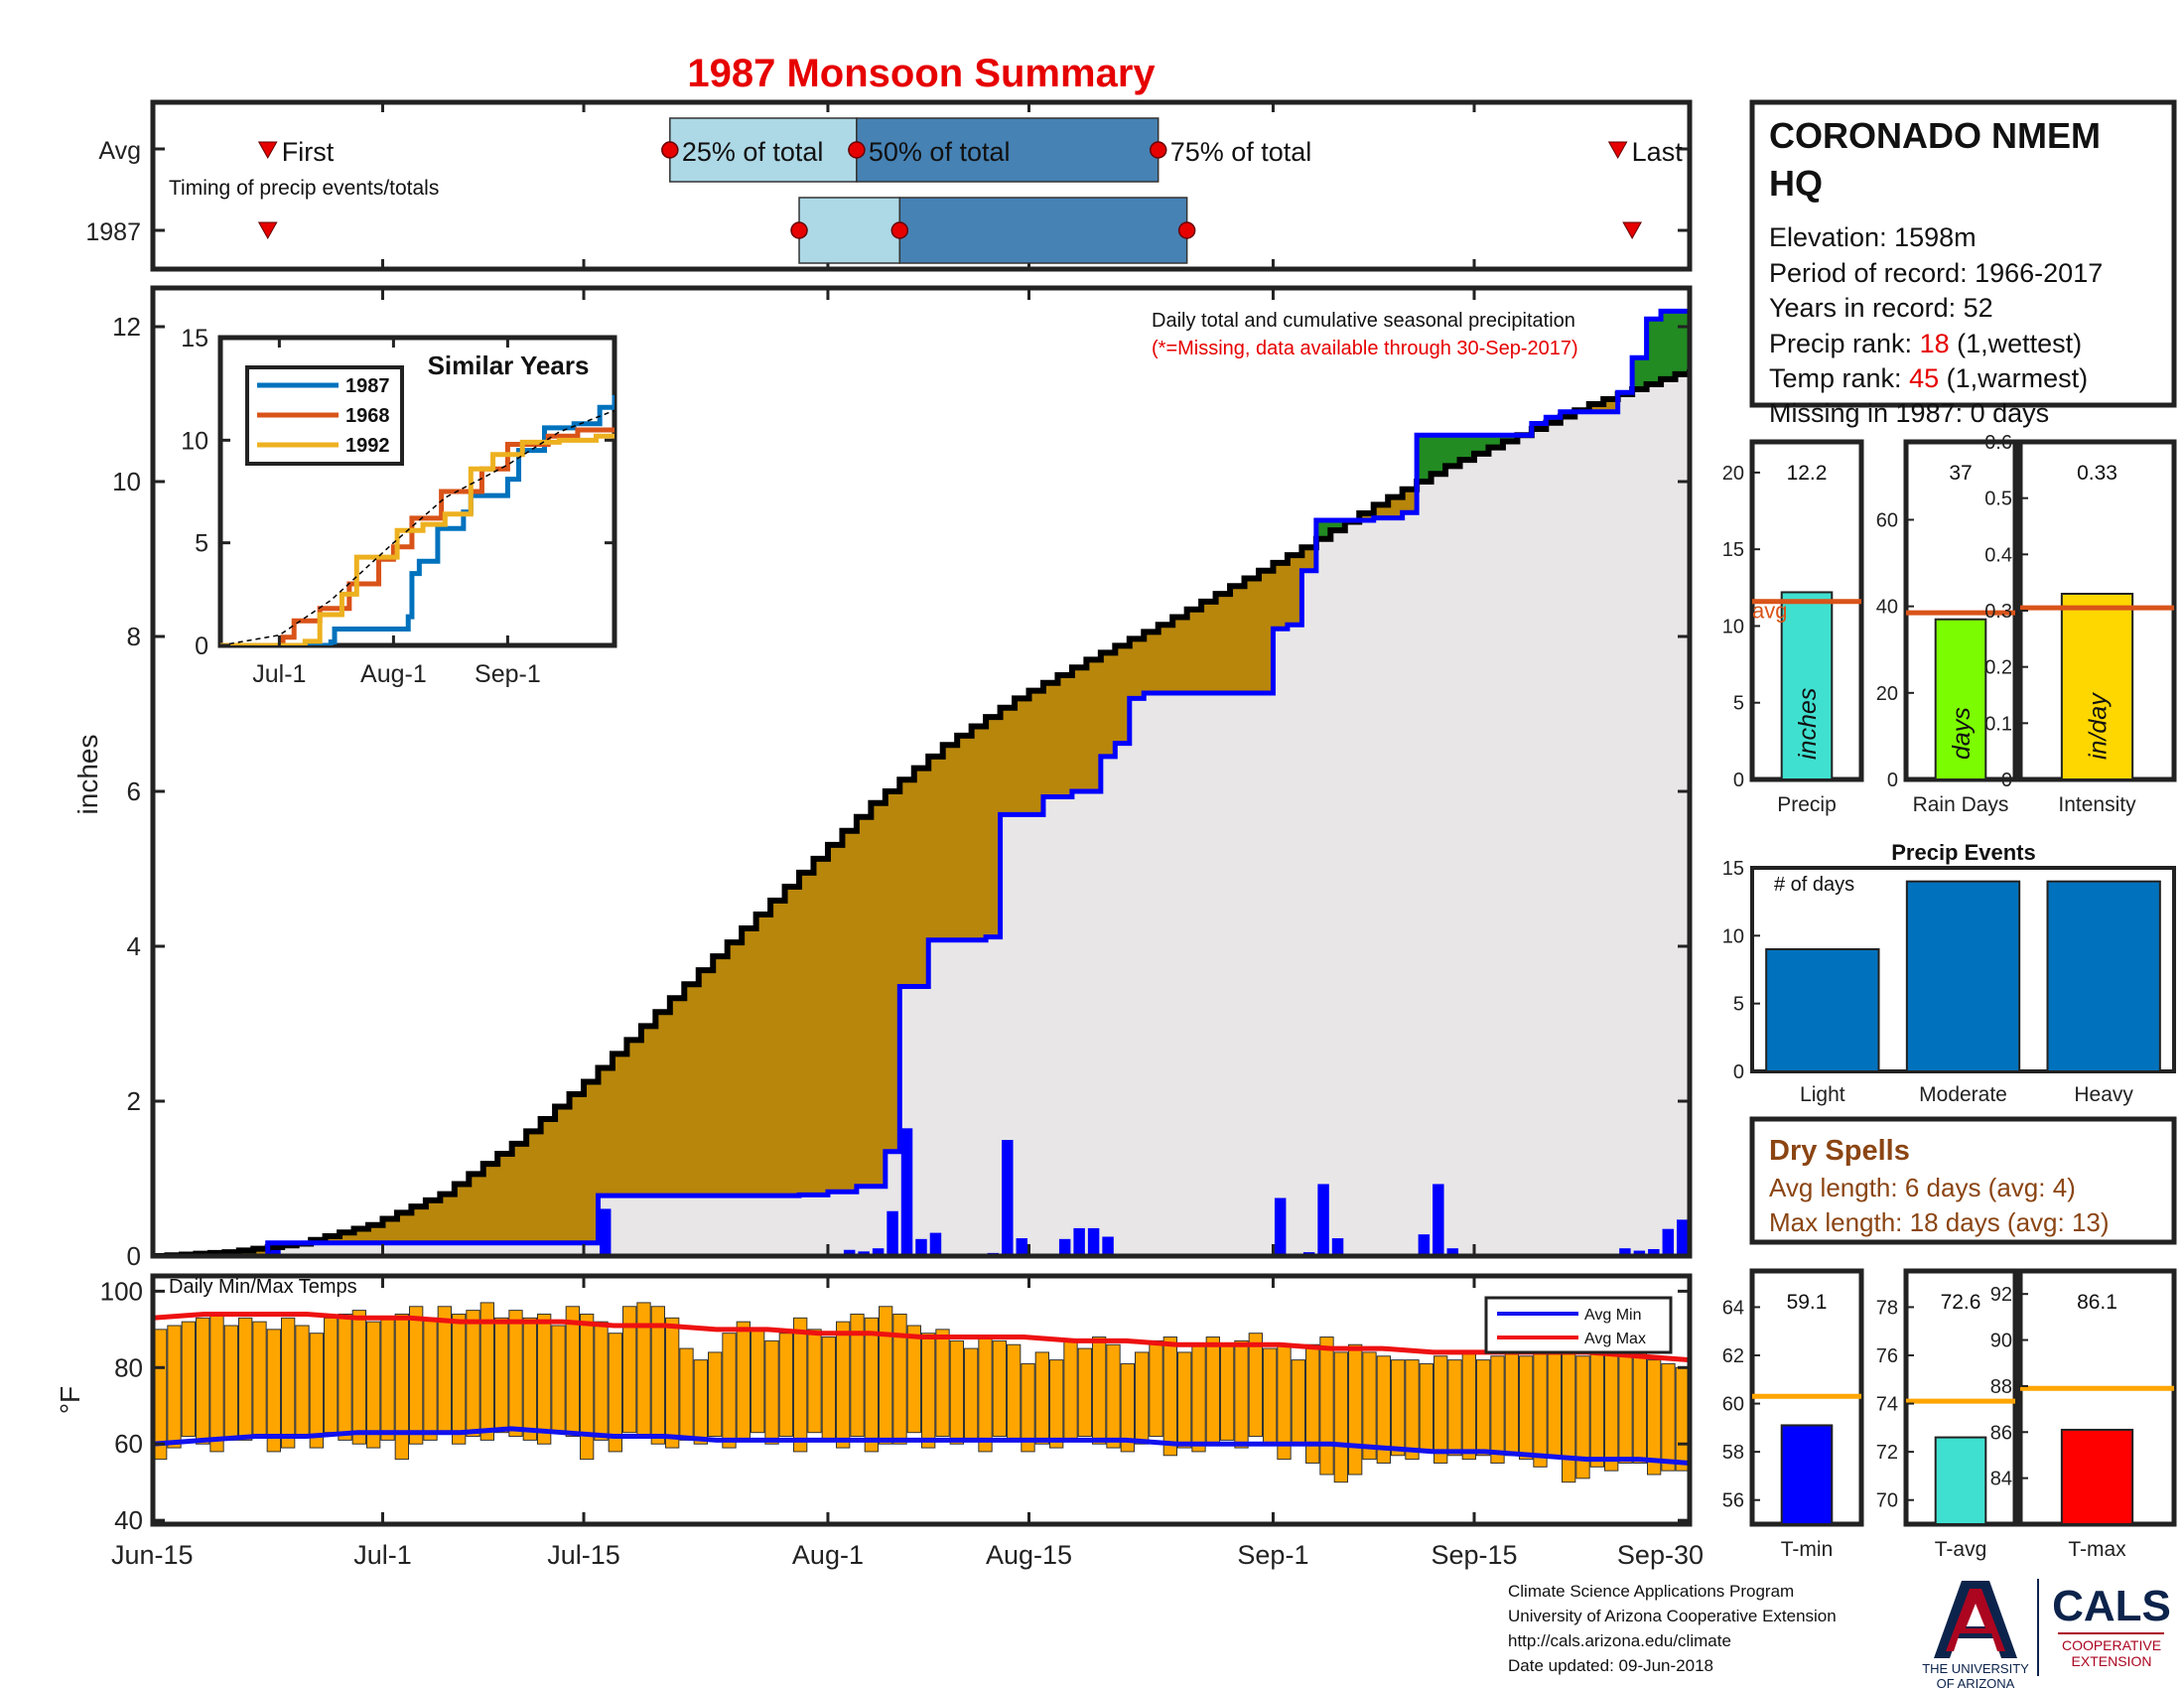 This screenshot has width=2184, height=1688. I want to click on x-tick-label: Aug-15, so click(1029, 1555).